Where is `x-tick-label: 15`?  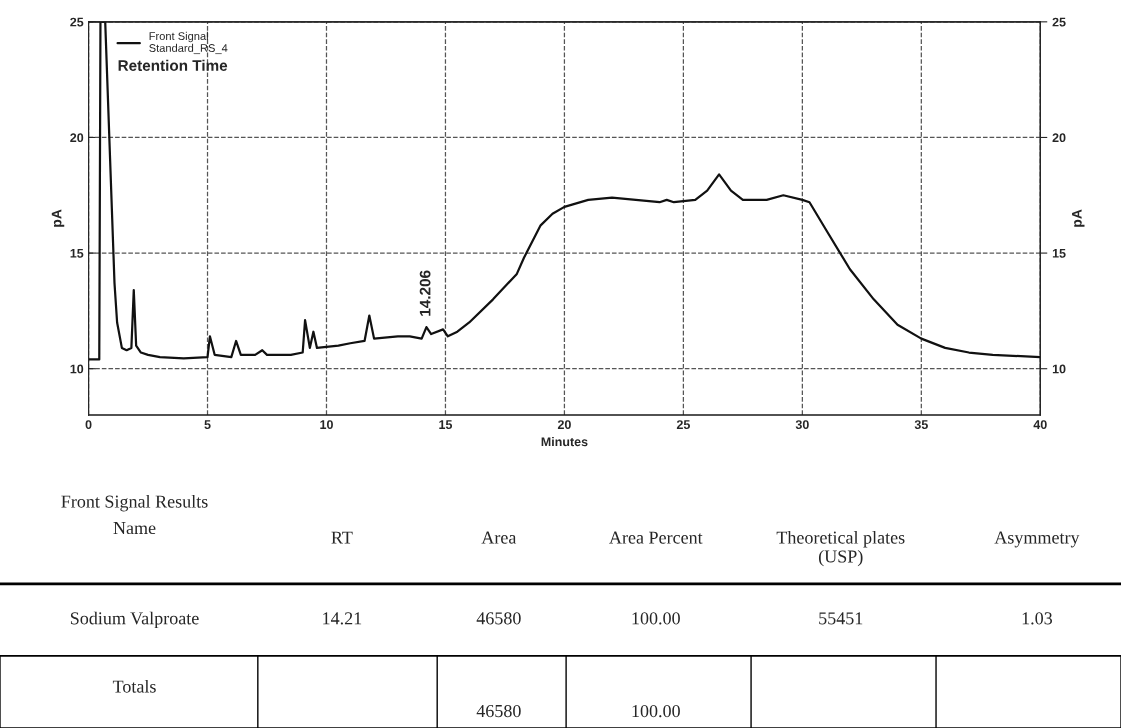
x-tick-label: 15 is located at coordinates (446, 424).